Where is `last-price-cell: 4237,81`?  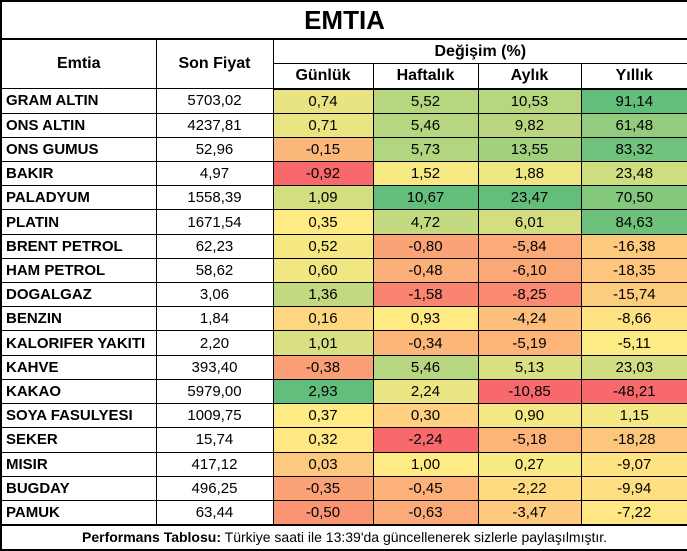 last-price-cell: 4237,81 is located at coordinates (214, 125).